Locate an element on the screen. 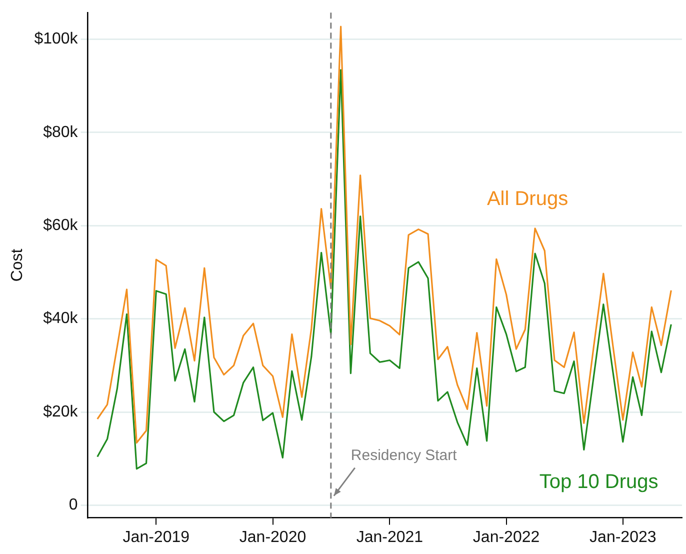  y-tick-label: $20k is located at coordinates (61, 411).